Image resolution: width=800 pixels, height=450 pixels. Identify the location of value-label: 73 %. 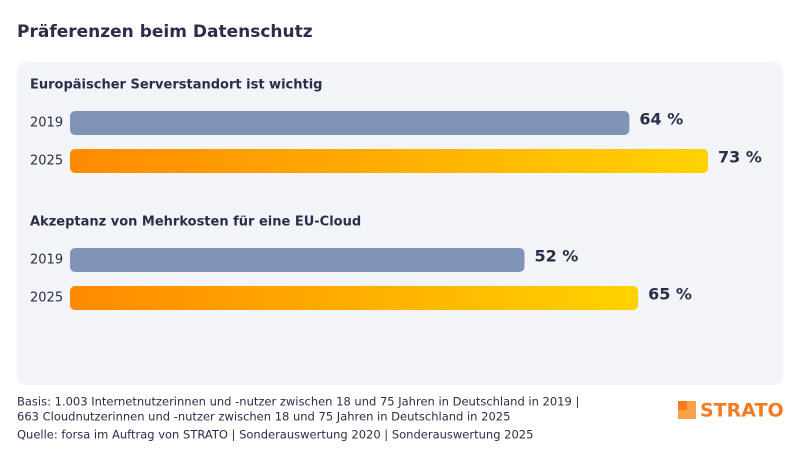
(740, 157).